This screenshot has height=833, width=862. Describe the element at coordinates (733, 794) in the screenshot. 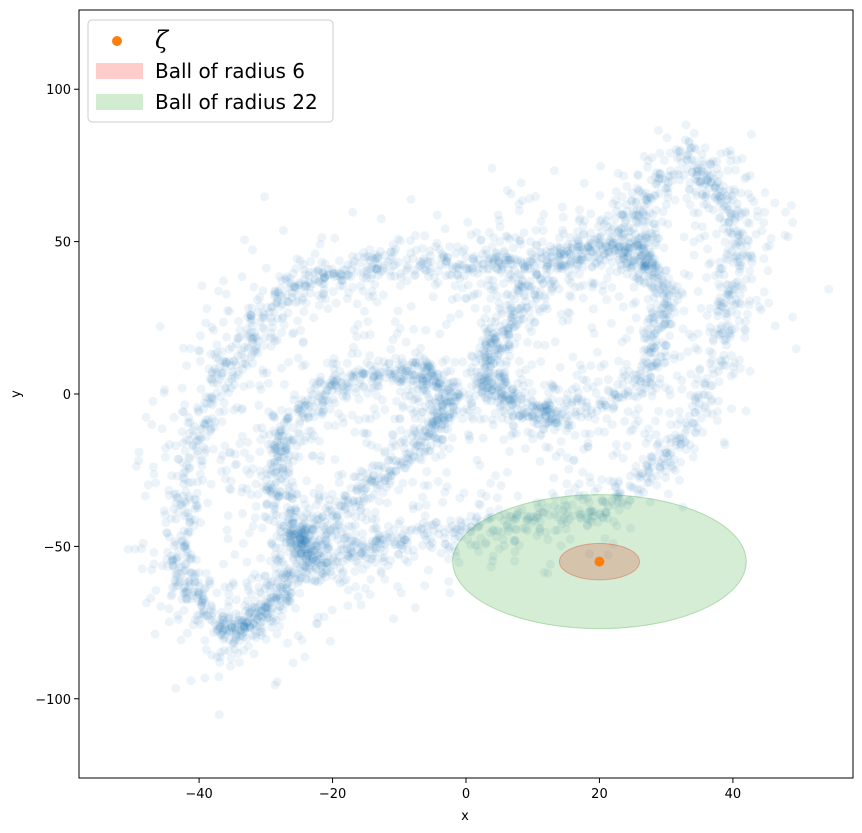

I see `x-tick-label: 40` at that location.